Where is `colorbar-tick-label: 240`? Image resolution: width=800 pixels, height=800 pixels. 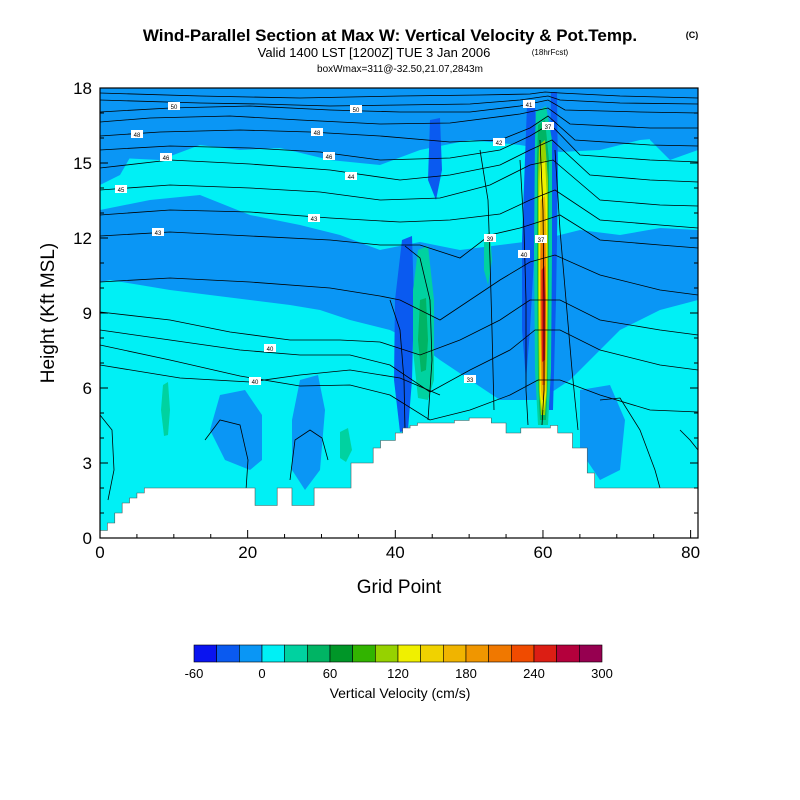 colorbar-tick-label: 240 is located at coordinates (534, 673).